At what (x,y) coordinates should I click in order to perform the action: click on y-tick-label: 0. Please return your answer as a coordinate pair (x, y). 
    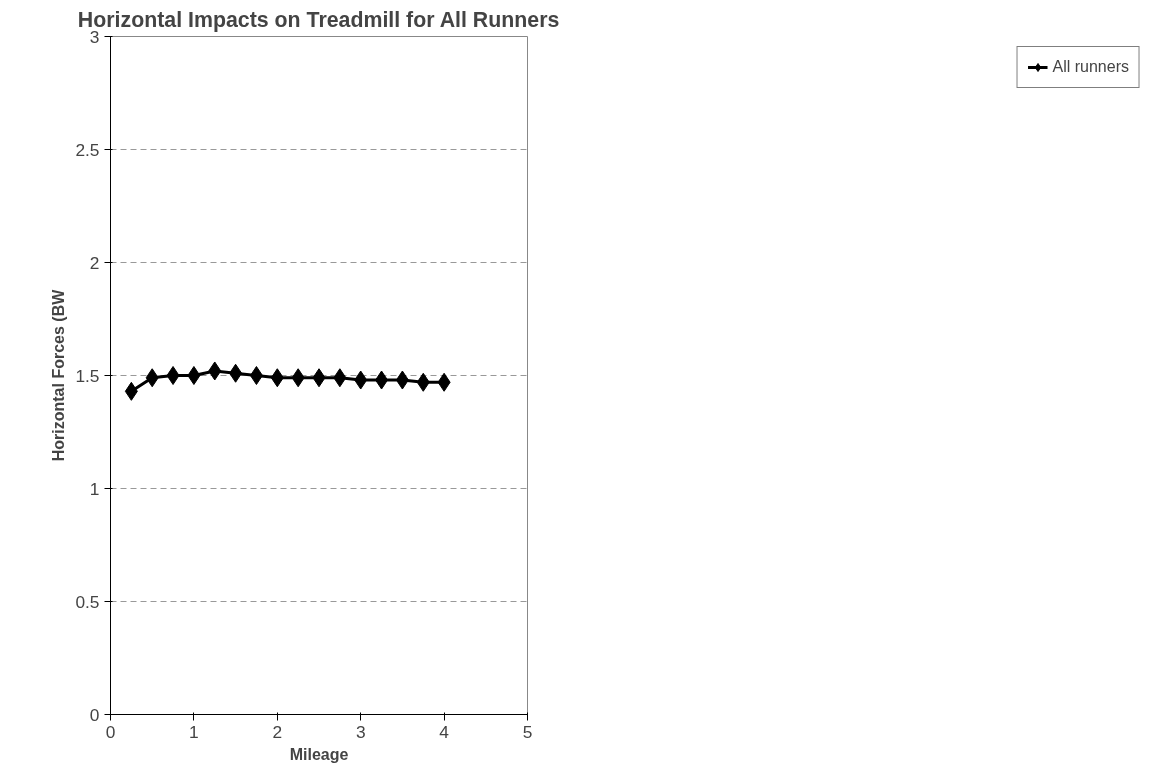
    Looking at the image, I should click on (94, 714).